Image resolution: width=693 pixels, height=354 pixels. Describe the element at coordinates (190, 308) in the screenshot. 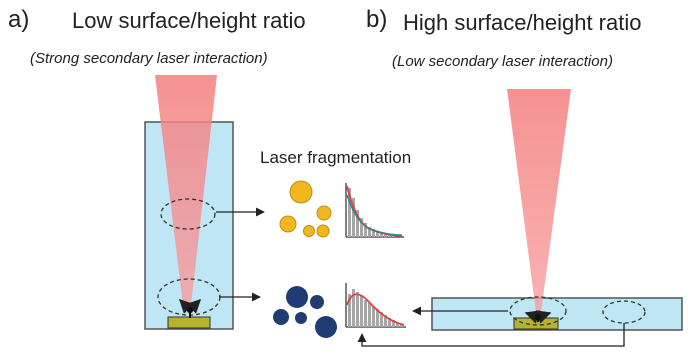

I see `ejection-icon-a` at that location.